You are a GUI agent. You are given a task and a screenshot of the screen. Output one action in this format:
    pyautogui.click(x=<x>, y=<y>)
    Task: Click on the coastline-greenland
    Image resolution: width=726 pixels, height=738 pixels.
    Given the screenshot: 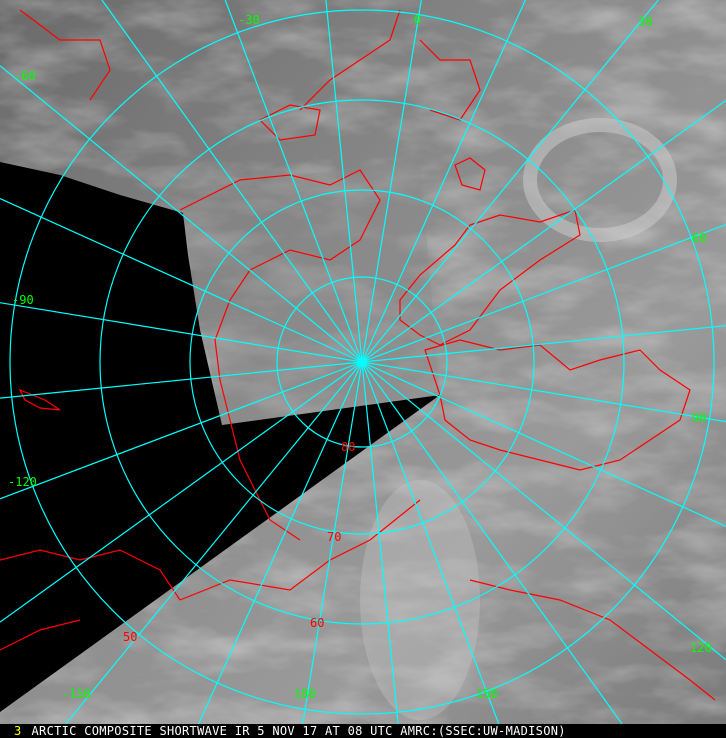 What is the action you would take?
    pyautogui.click(x=490, y=277)
    